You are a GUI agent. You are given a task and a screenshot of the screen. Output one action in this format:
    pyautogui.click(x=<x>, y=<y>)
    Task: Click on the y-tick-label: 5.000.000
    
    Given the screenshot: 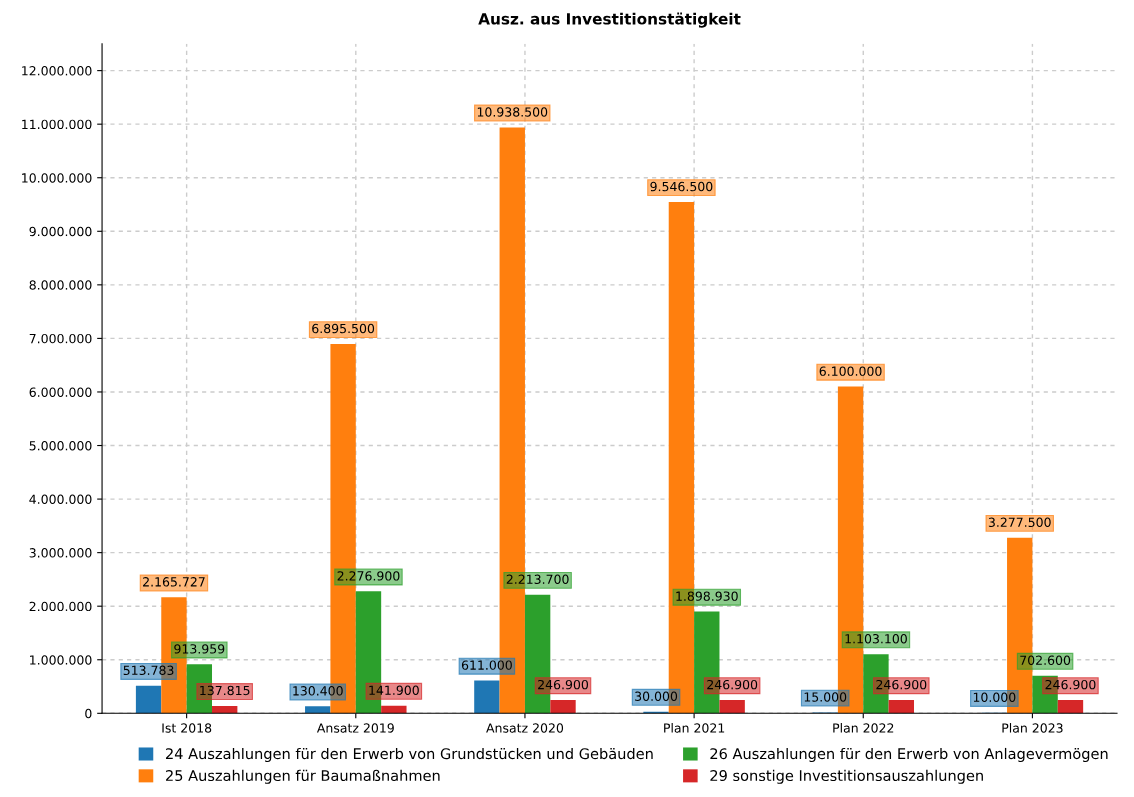 What is the action you would take?
    pyautogui.click(x=60, y=445)
    